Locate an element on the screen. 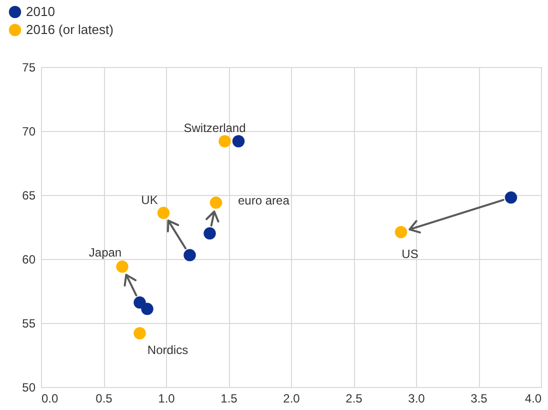  annotation: euro area is located at coordinates (264, 201).